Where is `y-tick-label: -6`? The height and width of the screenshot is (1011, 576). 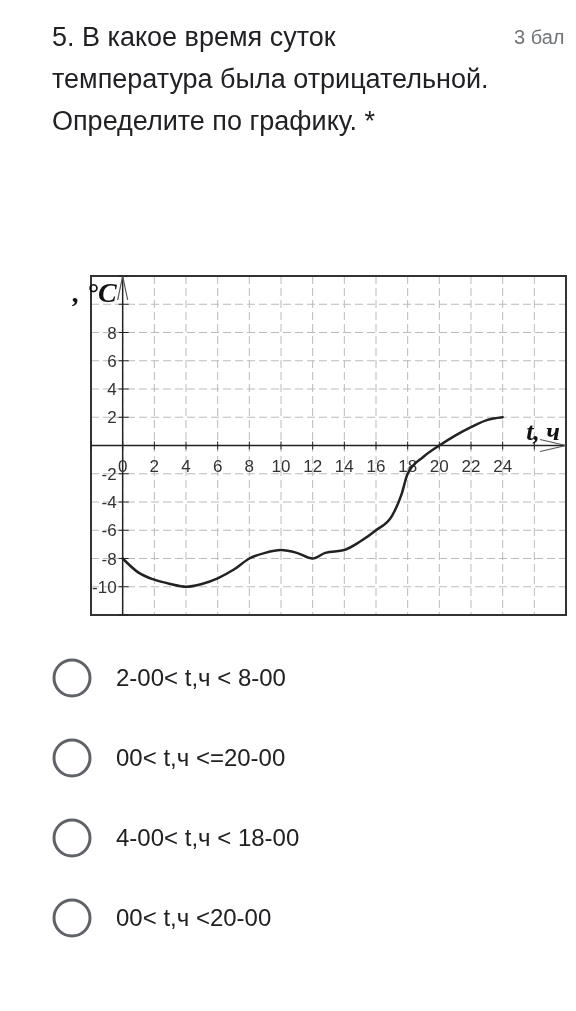
y-tick-label: -6 is located at coordinates (109, 531).